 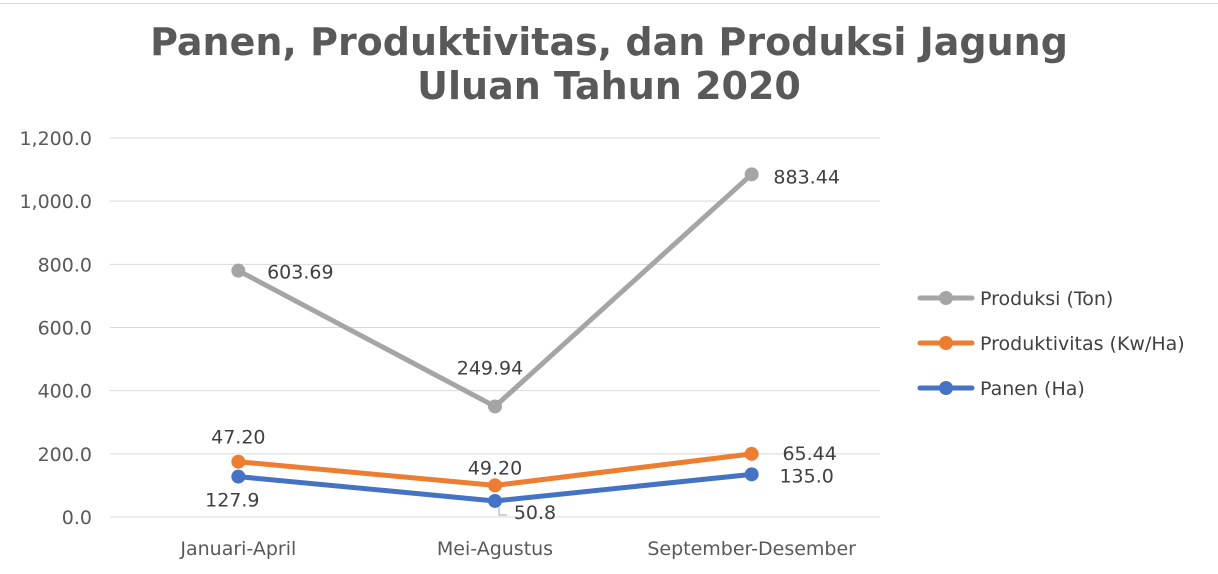 What do you see at coordinates (65, 265) in the screenshot?
I see `y-tick-label: 800.0` at bounding box center [65, 265].